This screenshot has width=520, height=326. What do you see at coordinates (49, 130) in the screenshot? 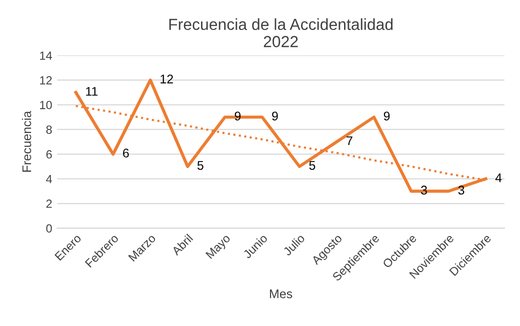
I see `y-tick-label: 8` at bounding box center [49, 130].